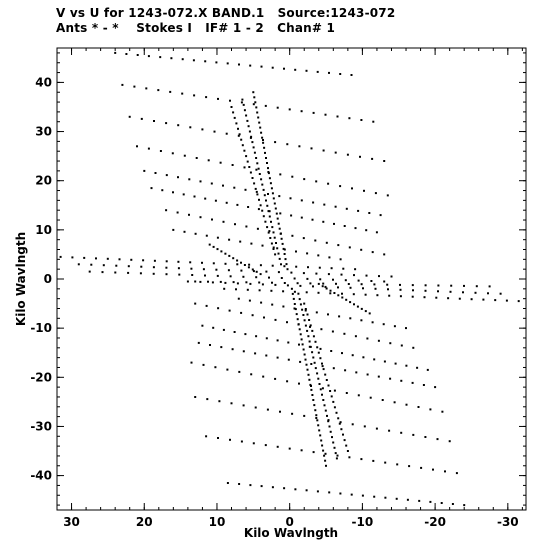 The height and width of the screenshot is (547, 540). Describe the element at coordinates (41, 426) in the screenshot. I see `y-tick-label: -30` at that location.